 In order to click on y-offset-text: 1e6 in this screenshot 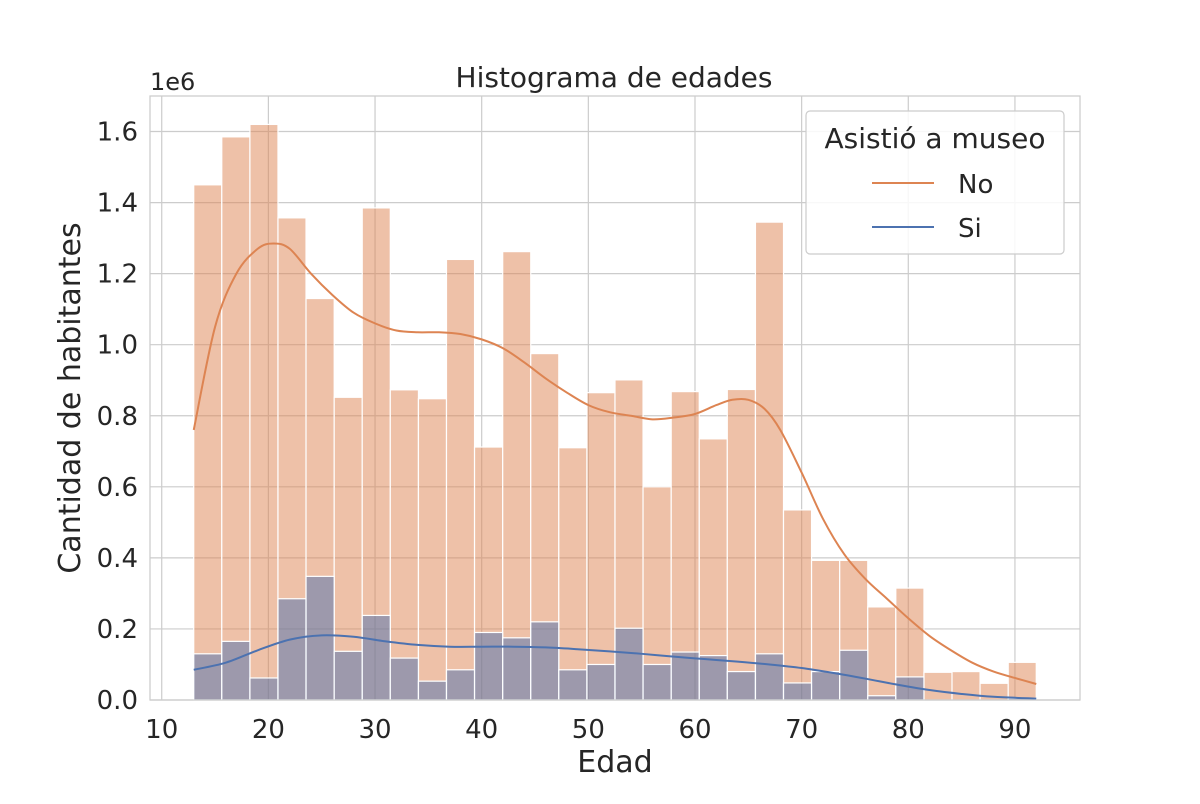, I will do `click(172, 82)`.